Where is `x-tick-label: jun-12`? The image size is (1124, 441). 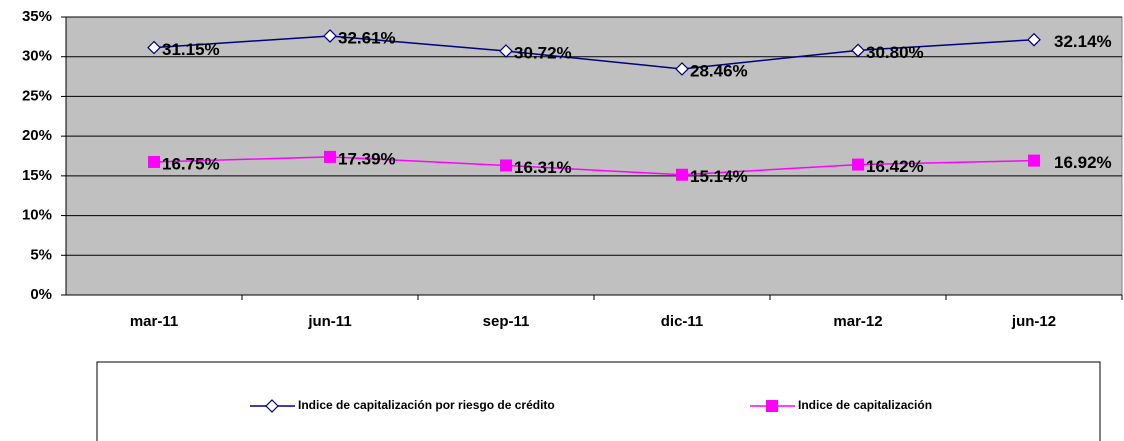 x-tick-label: jun-12 is located at coordinates (1033, 321).